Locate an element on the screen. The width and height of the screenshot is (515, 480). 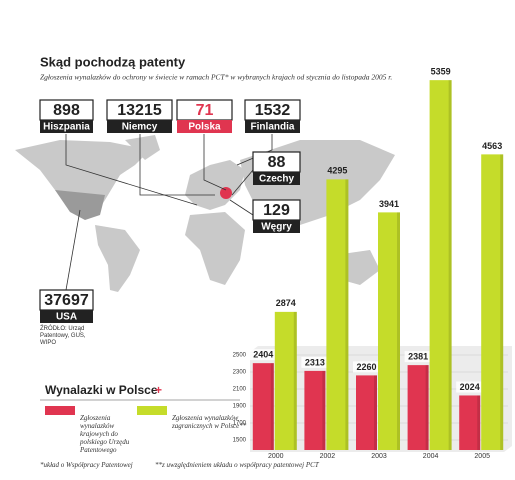
africa is located at coordinates (215, 248).